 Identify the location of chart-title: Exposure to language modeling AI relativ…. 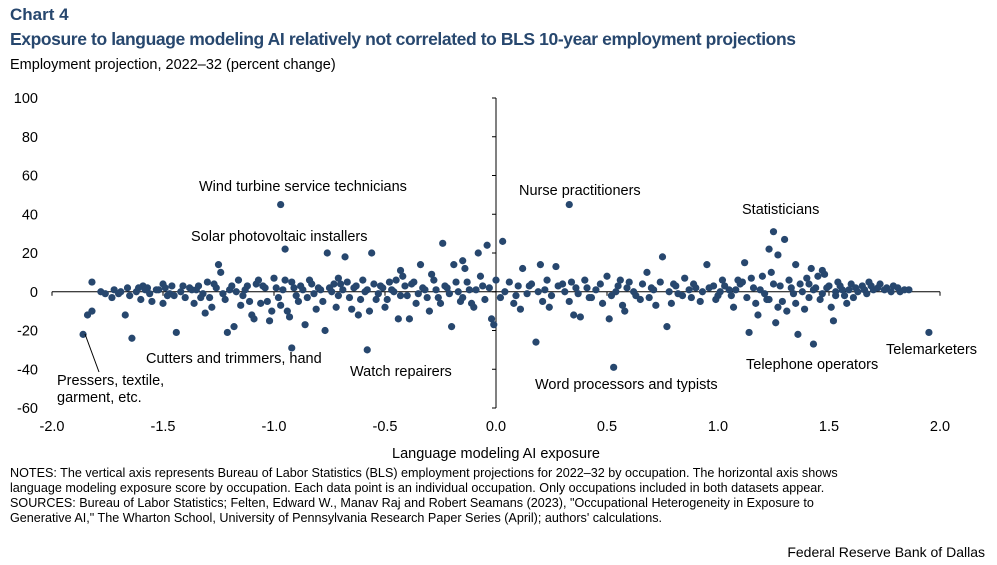
(403, 39).